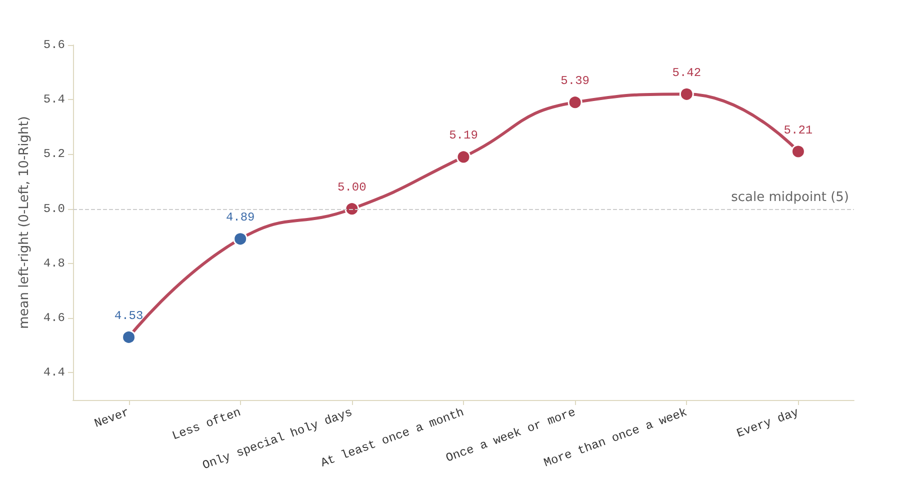  What do you see at coordinates (24, 222) in the screenshot?
I see `y-axis-title: mean left-right (0-Left, 10-Right)` at bounding box center [24, 222].